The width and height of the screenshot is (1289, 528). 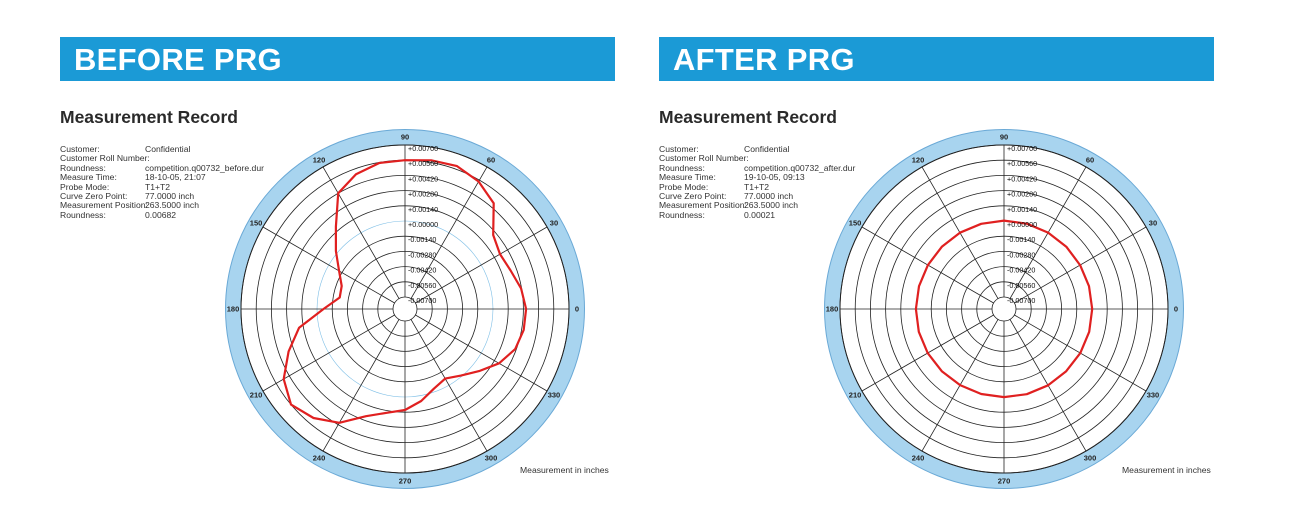 I want to click on info-row: Measure Time: 19-10-05, 09:13, so click(x=757, y=177).